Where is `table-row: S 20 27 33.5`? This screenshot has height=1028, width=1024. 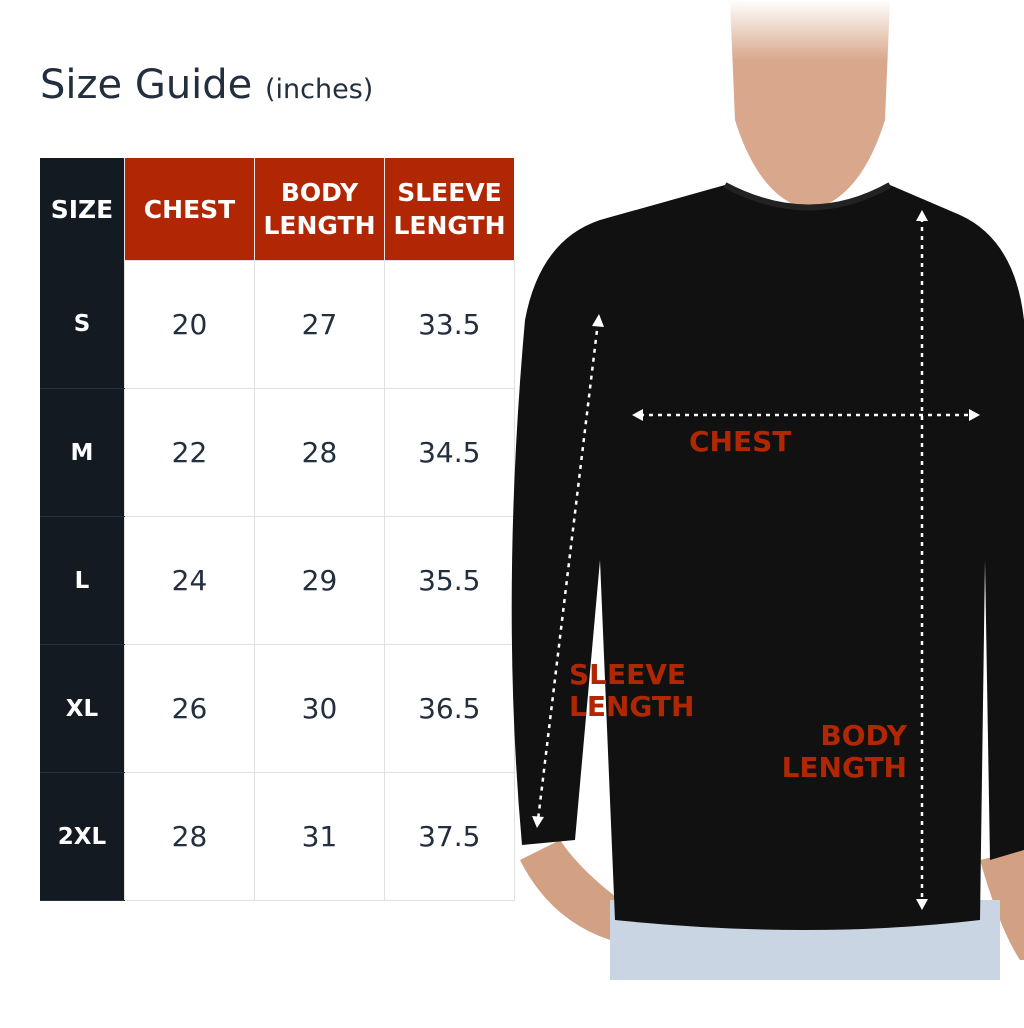
table-row: S 20 27 33.5 is located at coordinates (277, 324).